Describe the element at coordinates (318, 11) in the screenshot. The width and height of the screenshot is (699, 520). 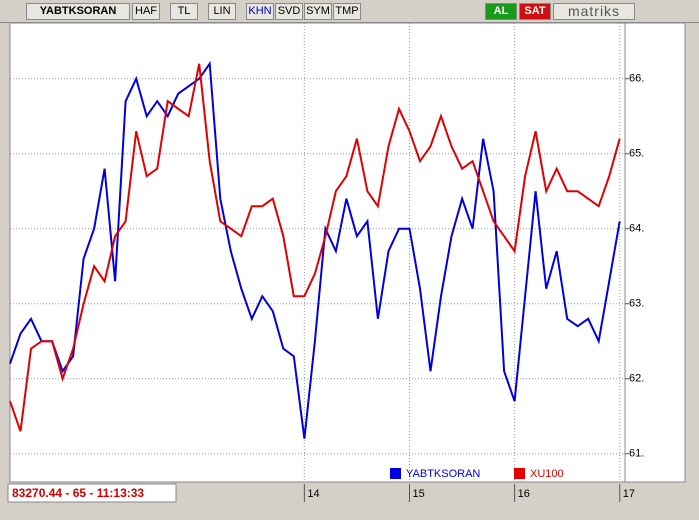
I see `toolbar-button: SYM` at that location.